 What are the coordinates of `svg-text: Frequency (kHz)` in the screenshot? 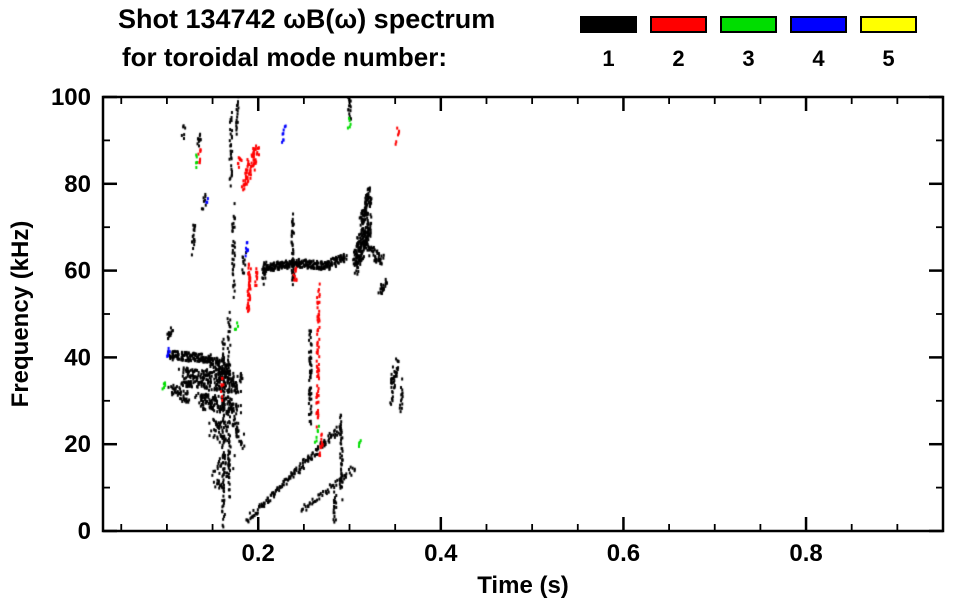 It's located at (20, 314).